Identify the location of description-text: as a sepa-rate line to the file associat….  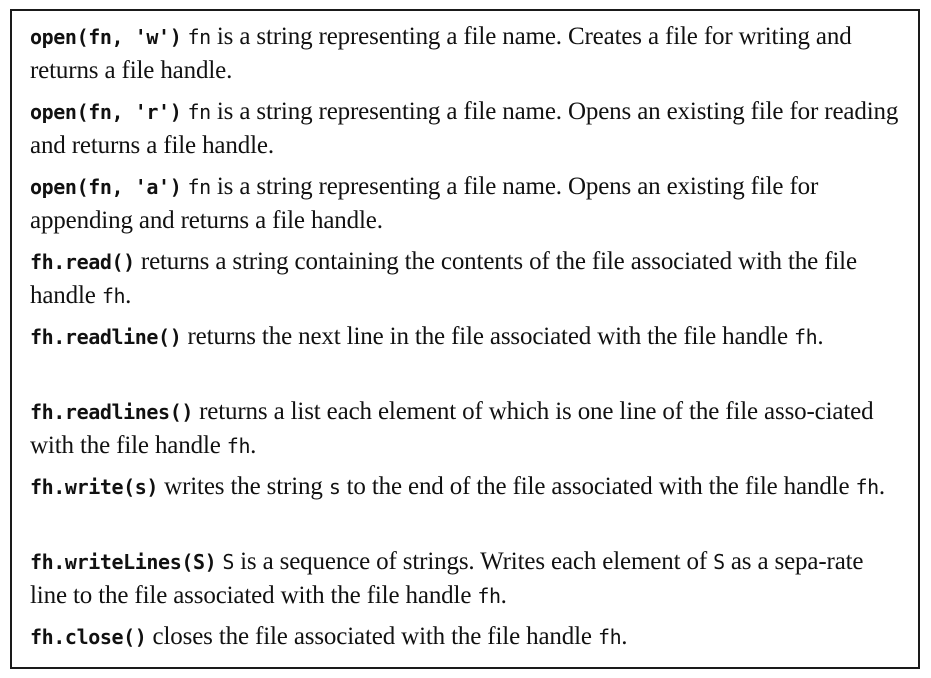
(447, 578).